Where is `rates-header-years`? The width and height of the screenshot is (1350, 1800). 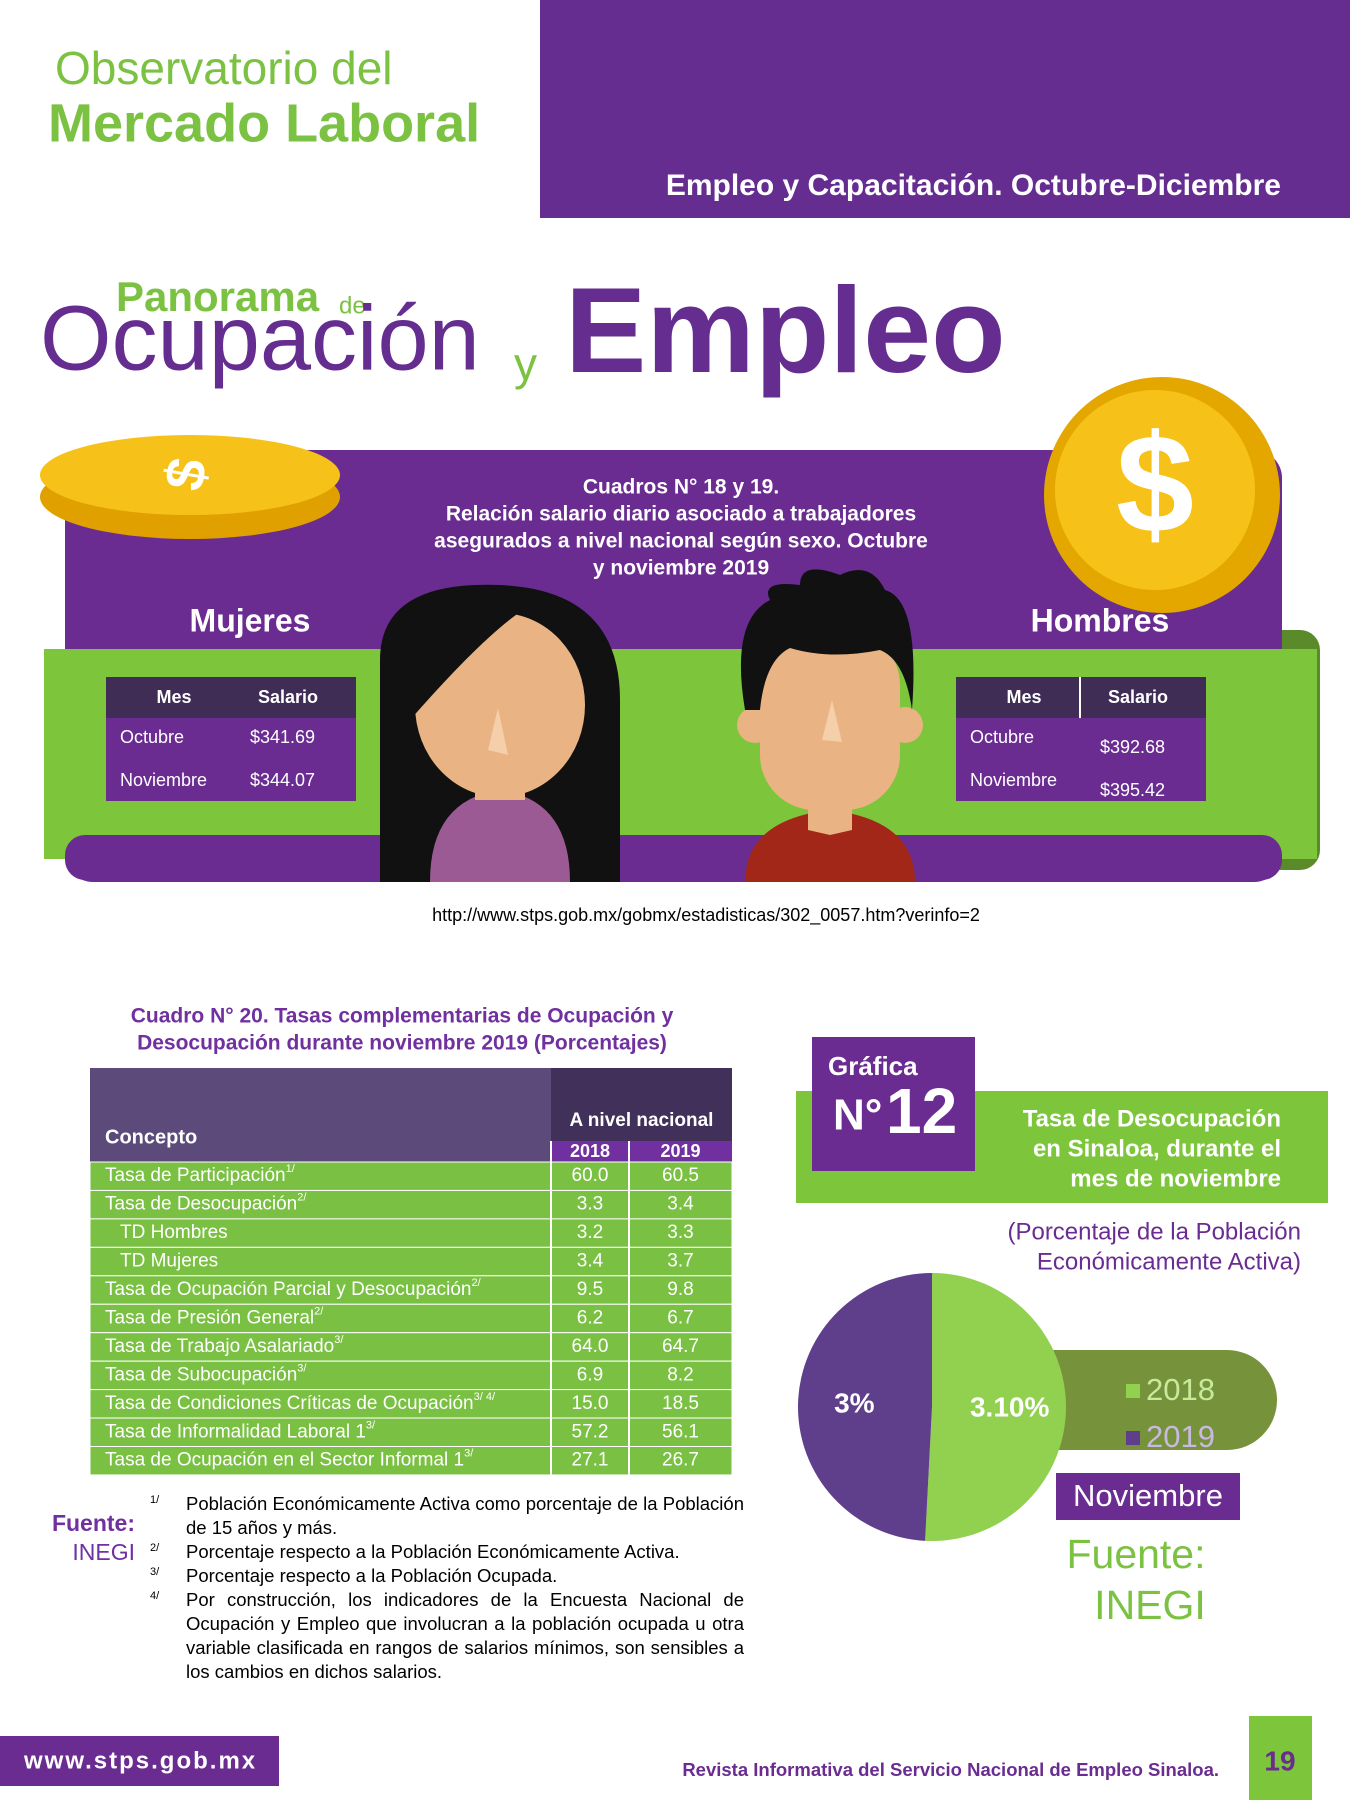
rates-header-years is located at coordinates (641, 1151).